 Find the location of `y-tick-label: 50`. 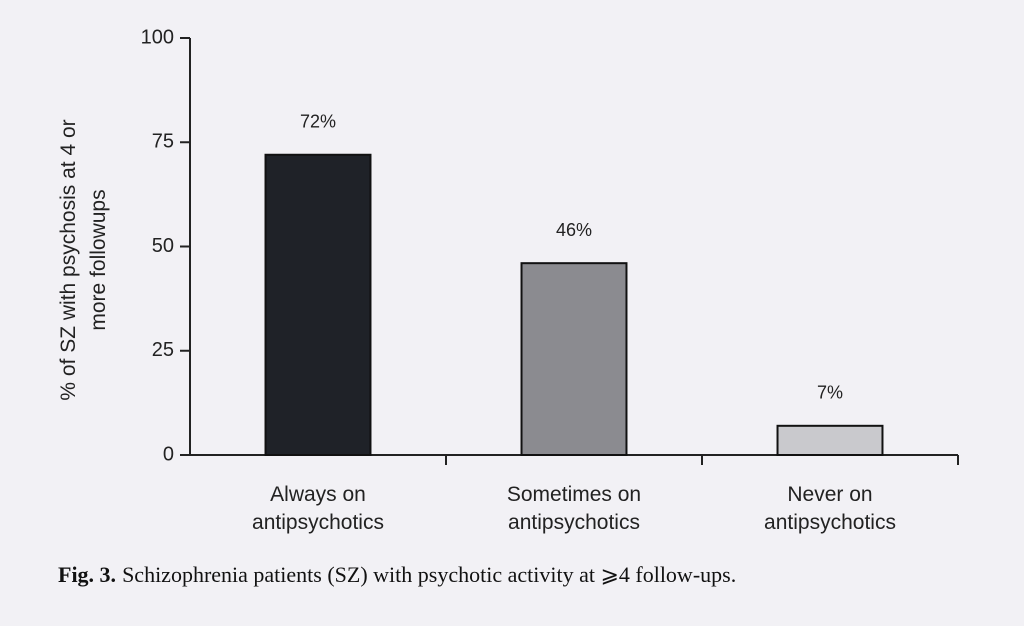

y-tick-label: 50 is located at coordinates (163, 246).